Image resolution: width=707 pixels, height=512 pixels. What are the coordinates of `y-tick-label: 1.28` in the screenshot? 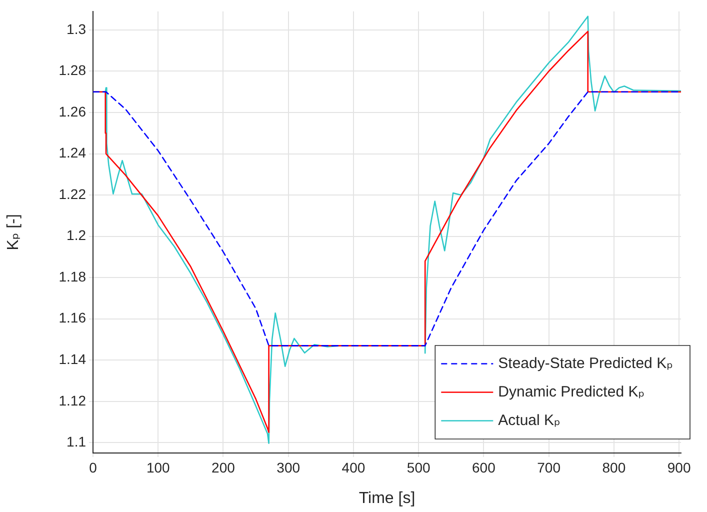 It's located at (72, 70).